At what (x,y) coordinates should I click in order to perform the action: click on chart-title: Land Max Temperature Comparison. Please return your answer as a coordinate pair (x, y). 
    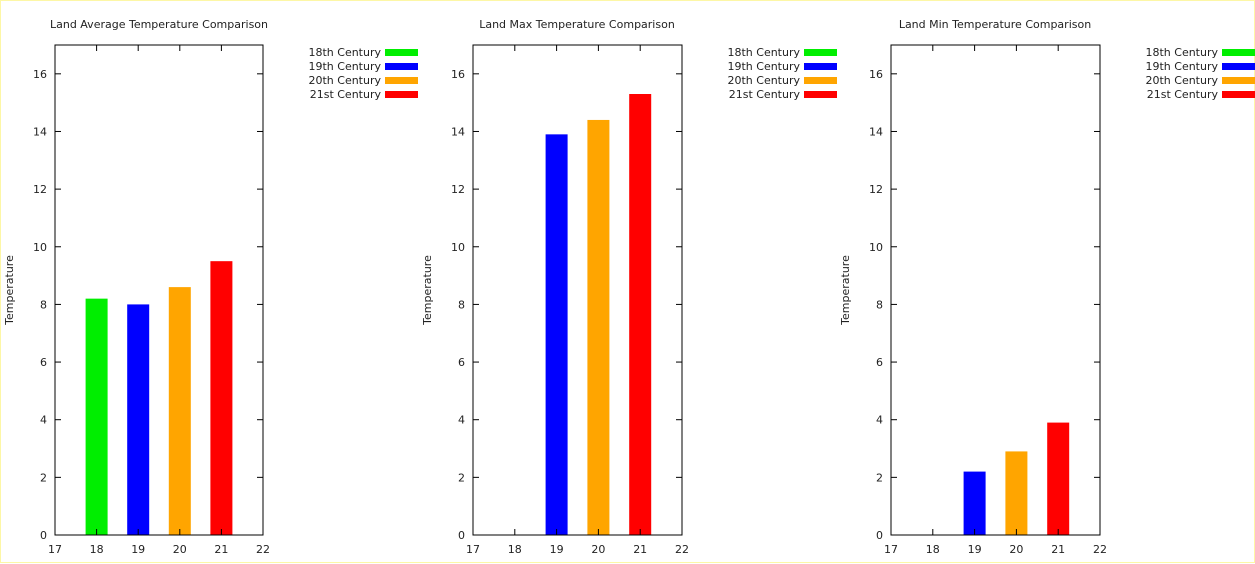
    Looking at the image, I should click on (577, 24).